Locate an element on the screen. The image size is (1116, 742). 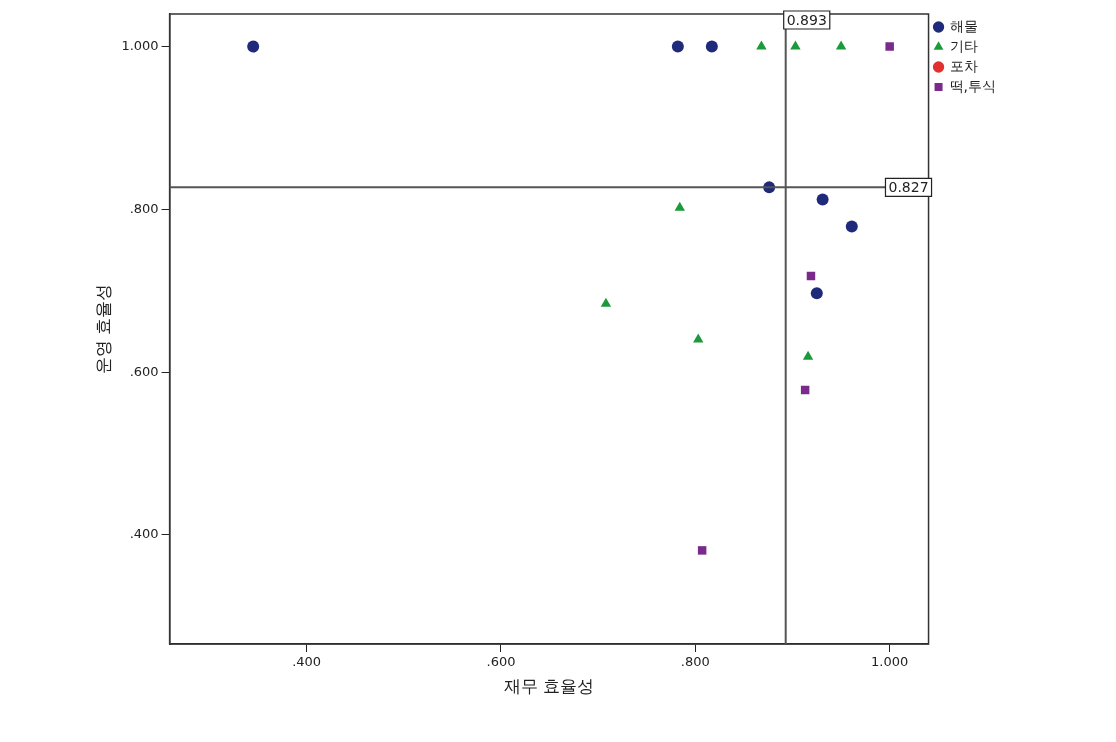
legend-label: 해물 is located at coordinates (963, 25).